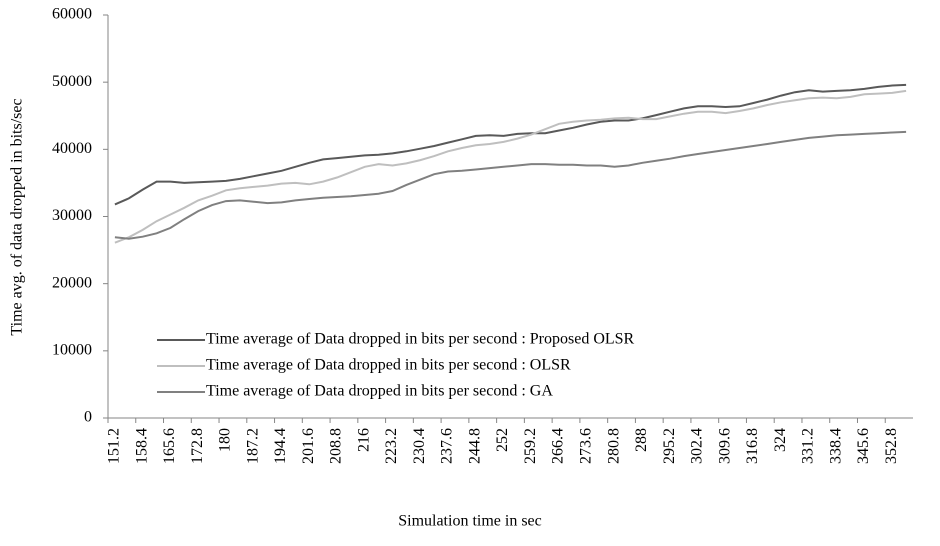 Image resolution: width=940 pixels, height=546 pixels. Describe the element at coordinates (308, 446) in the screenshot. I see `x-tick-label: 201.6` at that location.